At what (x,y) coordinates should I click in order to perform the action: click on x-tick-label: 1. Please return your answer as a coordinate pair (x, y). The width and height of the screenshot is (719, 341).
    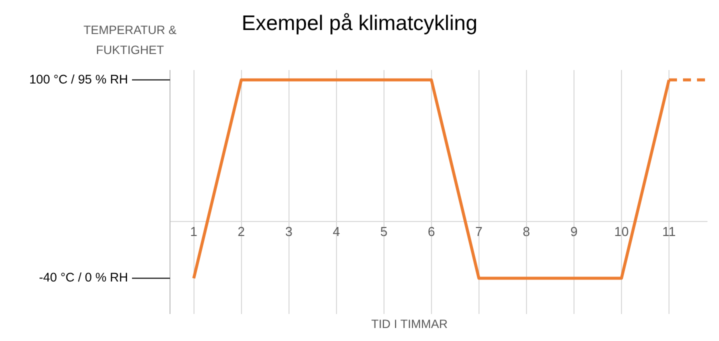
    Looking at the image, I should click on (194, 231).